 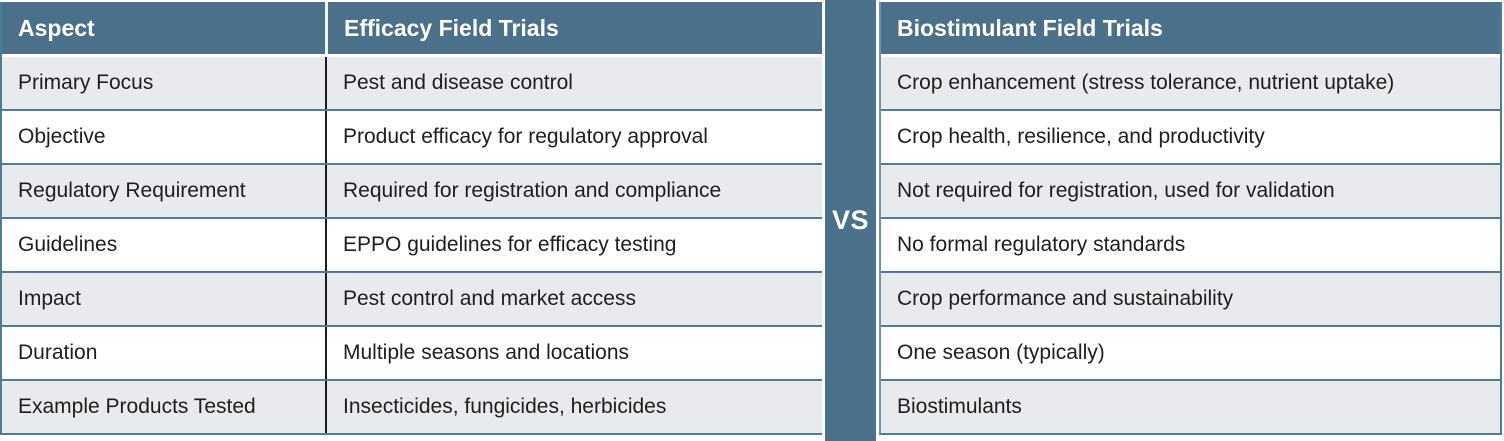 What do you see at coordinates (58, 352) in the screenshot?
I see `aspect-cell: Duration` at bounding box center [58, 352].